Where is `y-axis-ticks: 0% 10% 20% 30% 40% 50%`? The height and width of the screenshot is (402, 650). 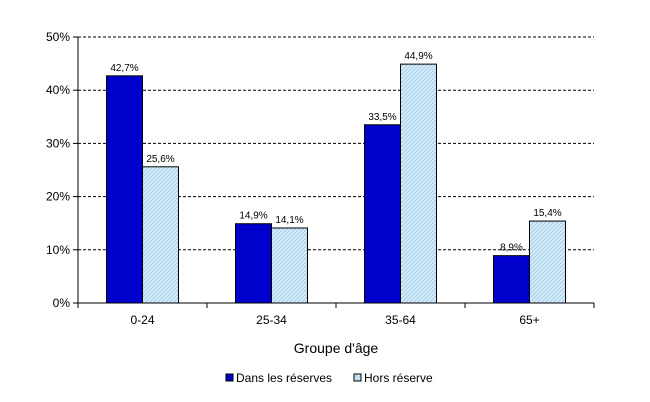 y-axis-ticks: 0% 10% 20% 30% 40% 50% is located at coordinates (62, 170).